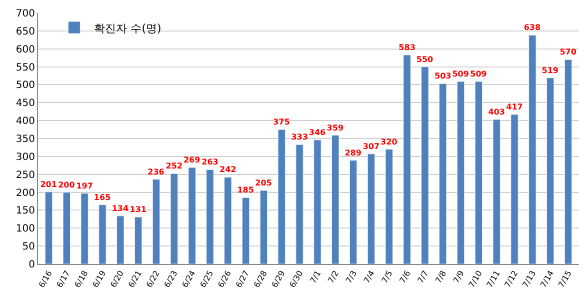 The height and width of the screenshot is (300, 587). Describe the element at coordinates (25, 175) in the screenshot. I see `y-tick-label: 250` at that location.